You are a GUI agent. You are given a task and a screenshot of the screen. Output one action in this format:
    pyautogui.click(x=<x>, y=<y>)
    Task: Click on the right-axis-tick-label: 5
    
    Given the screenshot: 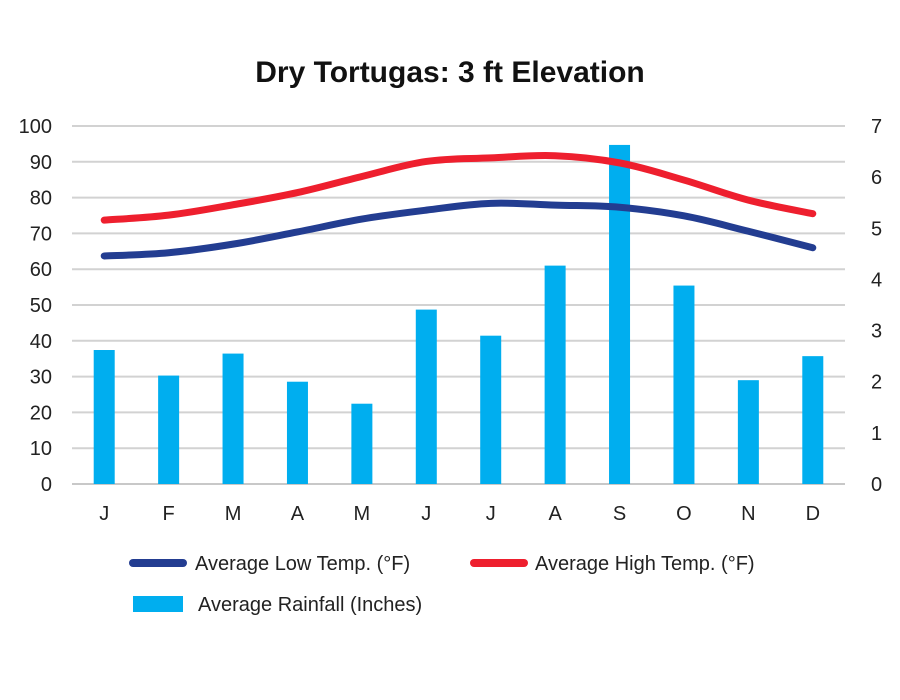 What is the action you would take?
    pyautogui.click(x=876, y=229)
    